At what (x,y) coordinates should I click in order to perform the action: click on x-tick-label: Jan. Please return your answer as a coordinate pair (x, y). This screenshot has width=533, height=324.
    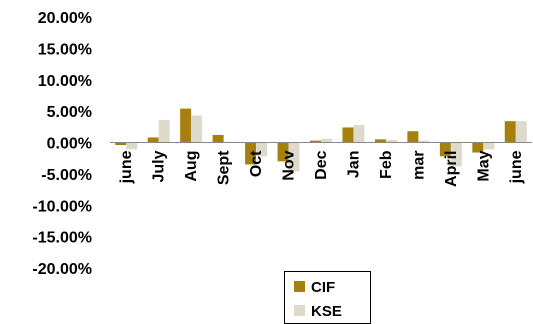
    Looking at the image, I should click on (353, 165).